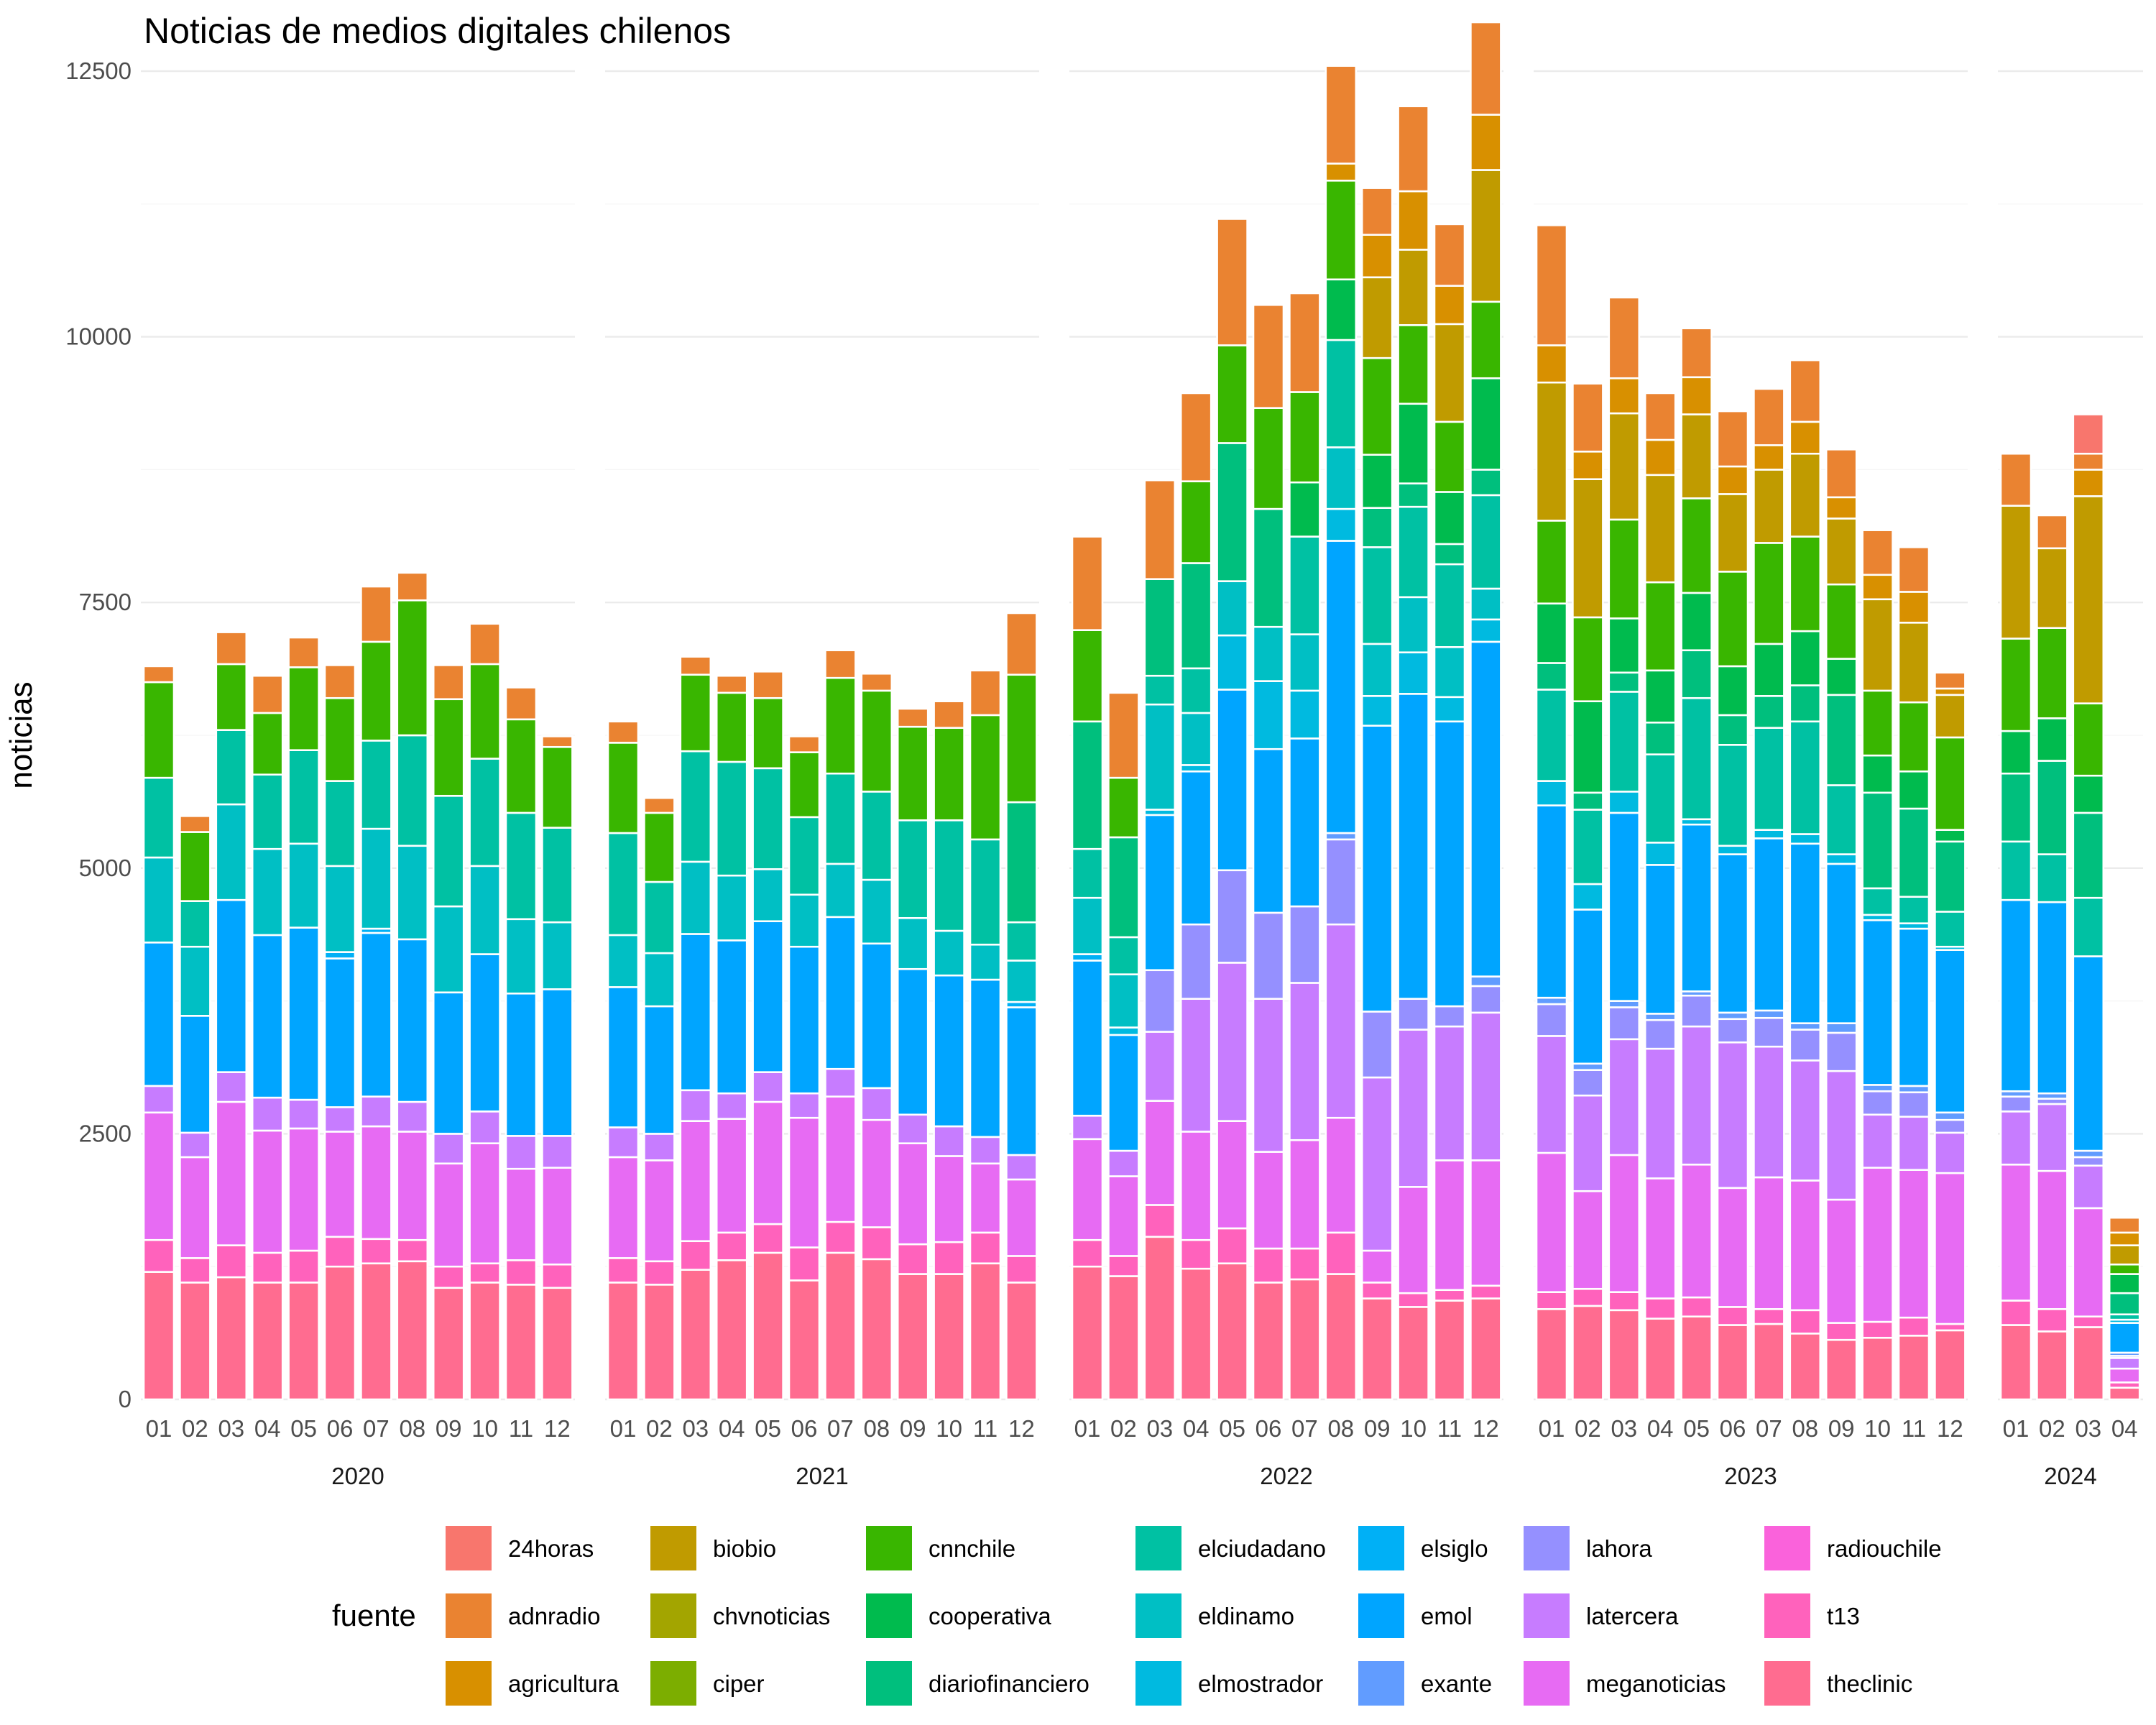 The image size is (2156, 1725). I want to click on y-axis-ticks: 0 2500 5000 7500 10000 12500, so click(98, 735).